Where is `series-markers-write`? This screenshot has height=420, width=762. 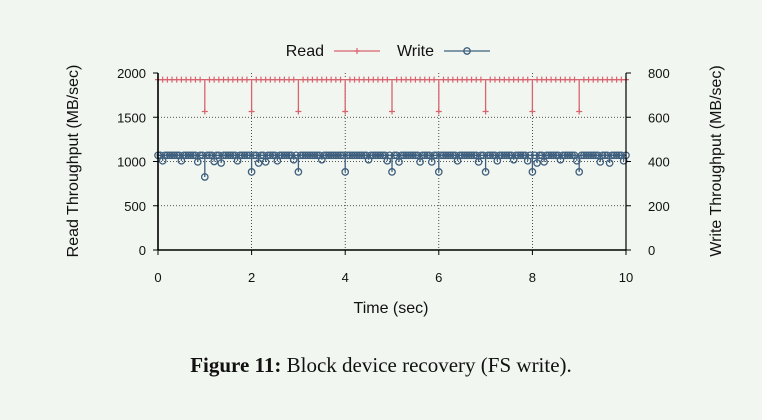 series-markers-write is located at coordinates (392, 166).